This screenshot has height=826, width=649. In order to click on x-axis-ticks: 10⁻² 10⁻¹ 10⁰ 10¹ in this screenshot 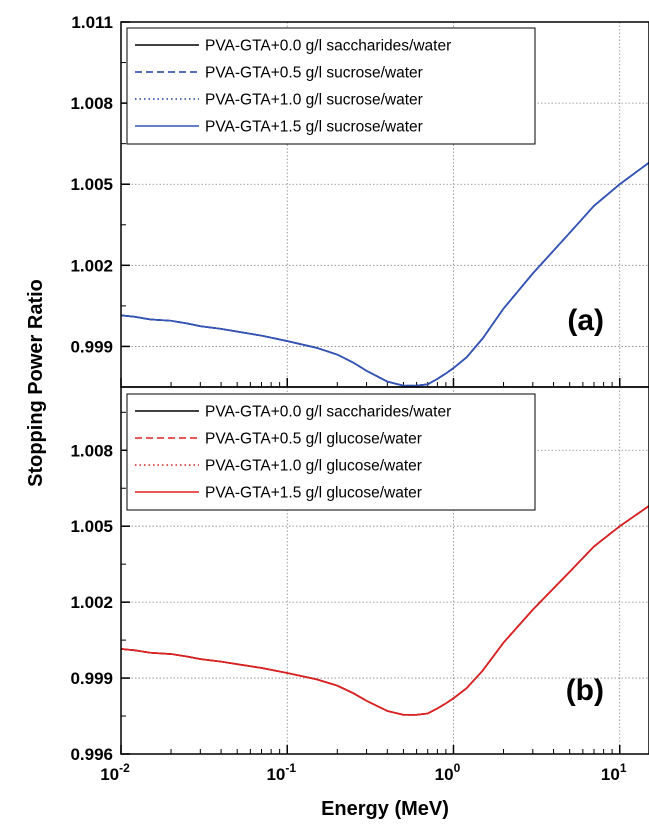, I will do `click(363, 772)`.